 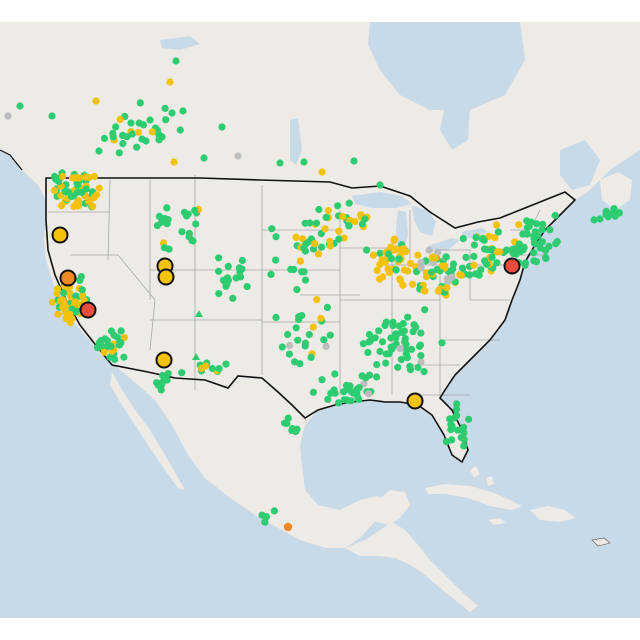 I want to click on special-site-marker, so click(x=199, y=313).